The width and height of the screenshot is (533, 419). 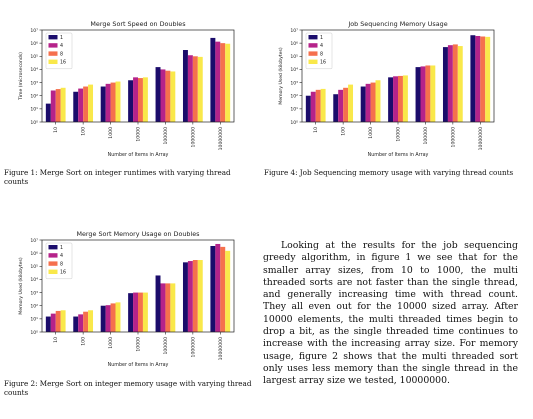 What do you see at coordinates (138, 286) in the screenshot?
I see `plot-frame` at bounding box center [138, 286].